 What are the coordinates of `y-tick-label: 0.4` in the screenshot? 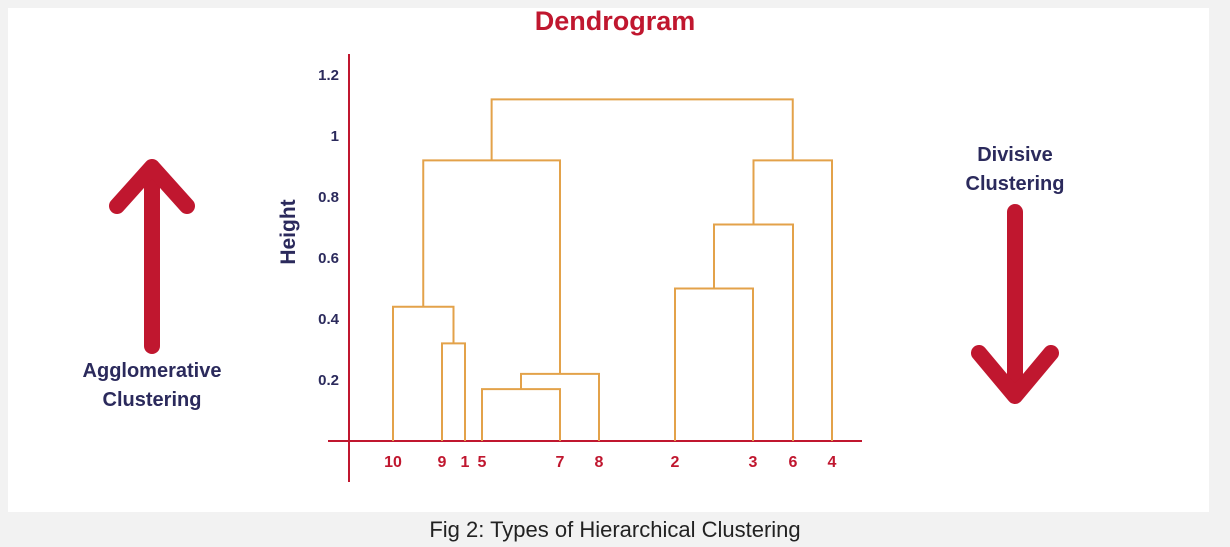 It's located at (329, 319).